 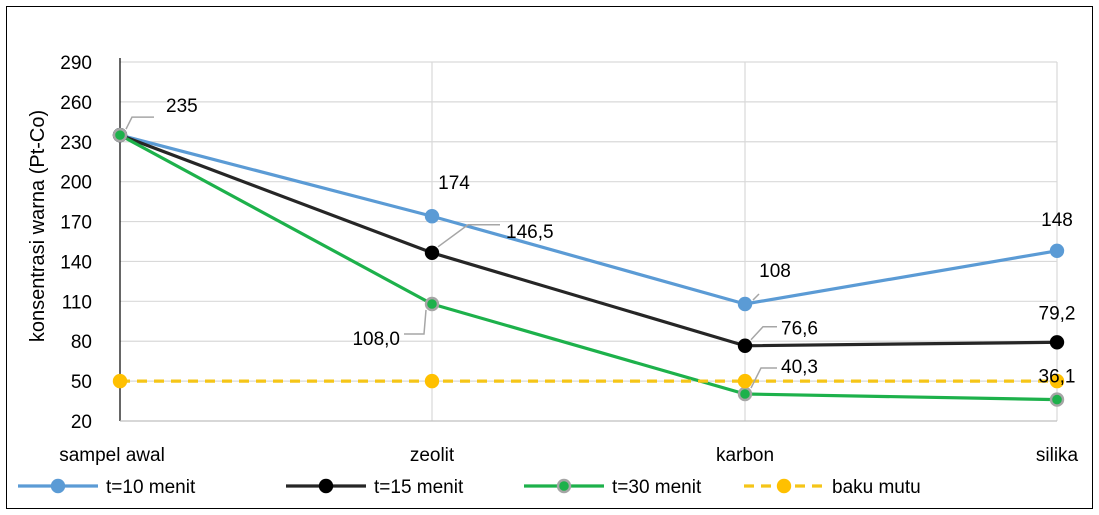 What do you see at coordinates (419, 487) in the screenshot?
I see `legend-label: t=15 menit` at bounding box center [419, 487].